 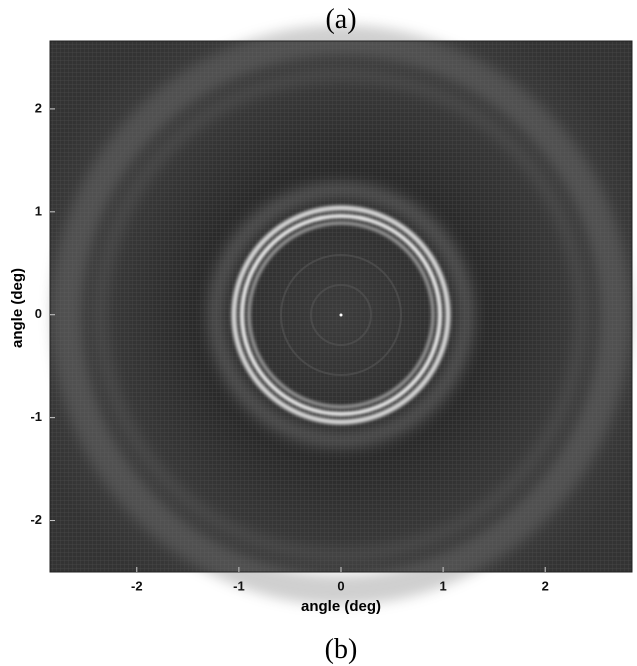 What do you see at coordinates (36, 416) in the screenshot?
I see `y-tick-label: -1` at bounding box center [36, 416].